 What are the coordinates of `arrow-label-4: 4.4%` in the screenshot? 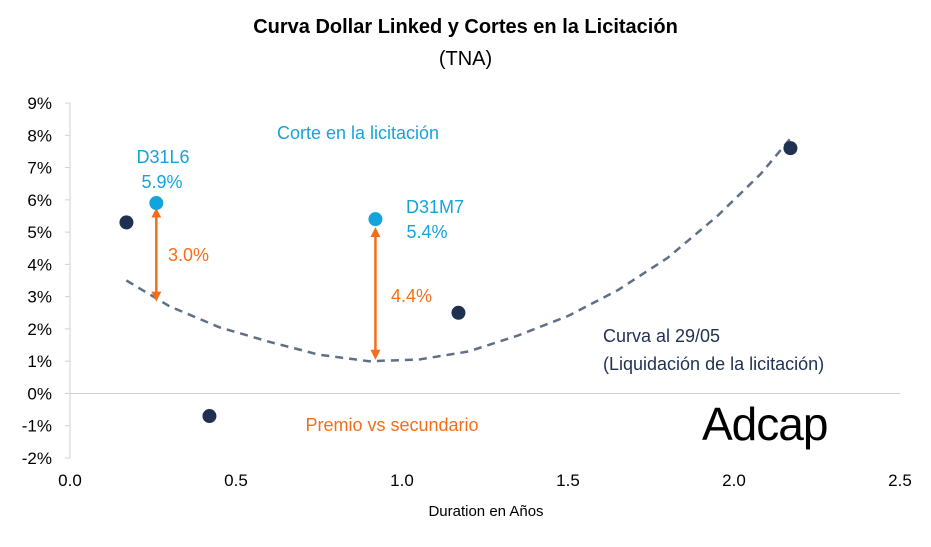 It's located at (411, 296).